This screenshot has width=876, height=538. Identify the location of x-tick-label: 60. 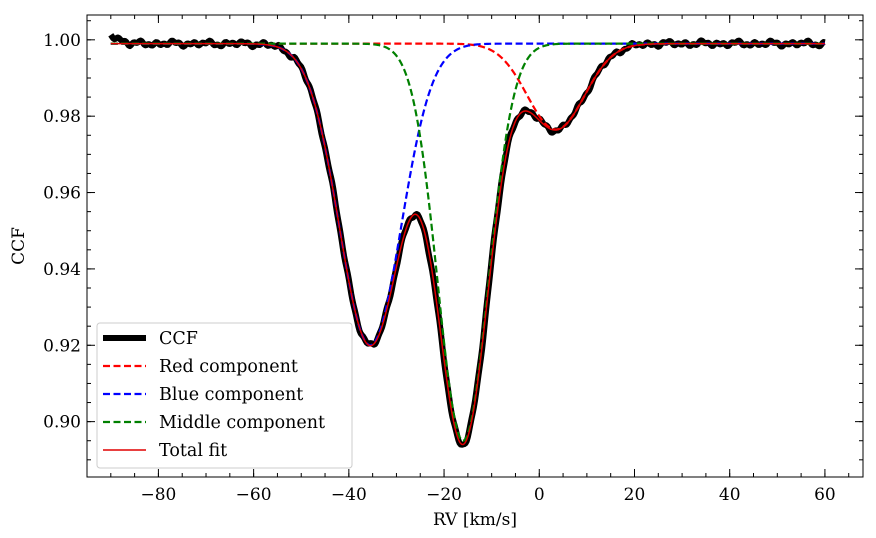
(825, 495).